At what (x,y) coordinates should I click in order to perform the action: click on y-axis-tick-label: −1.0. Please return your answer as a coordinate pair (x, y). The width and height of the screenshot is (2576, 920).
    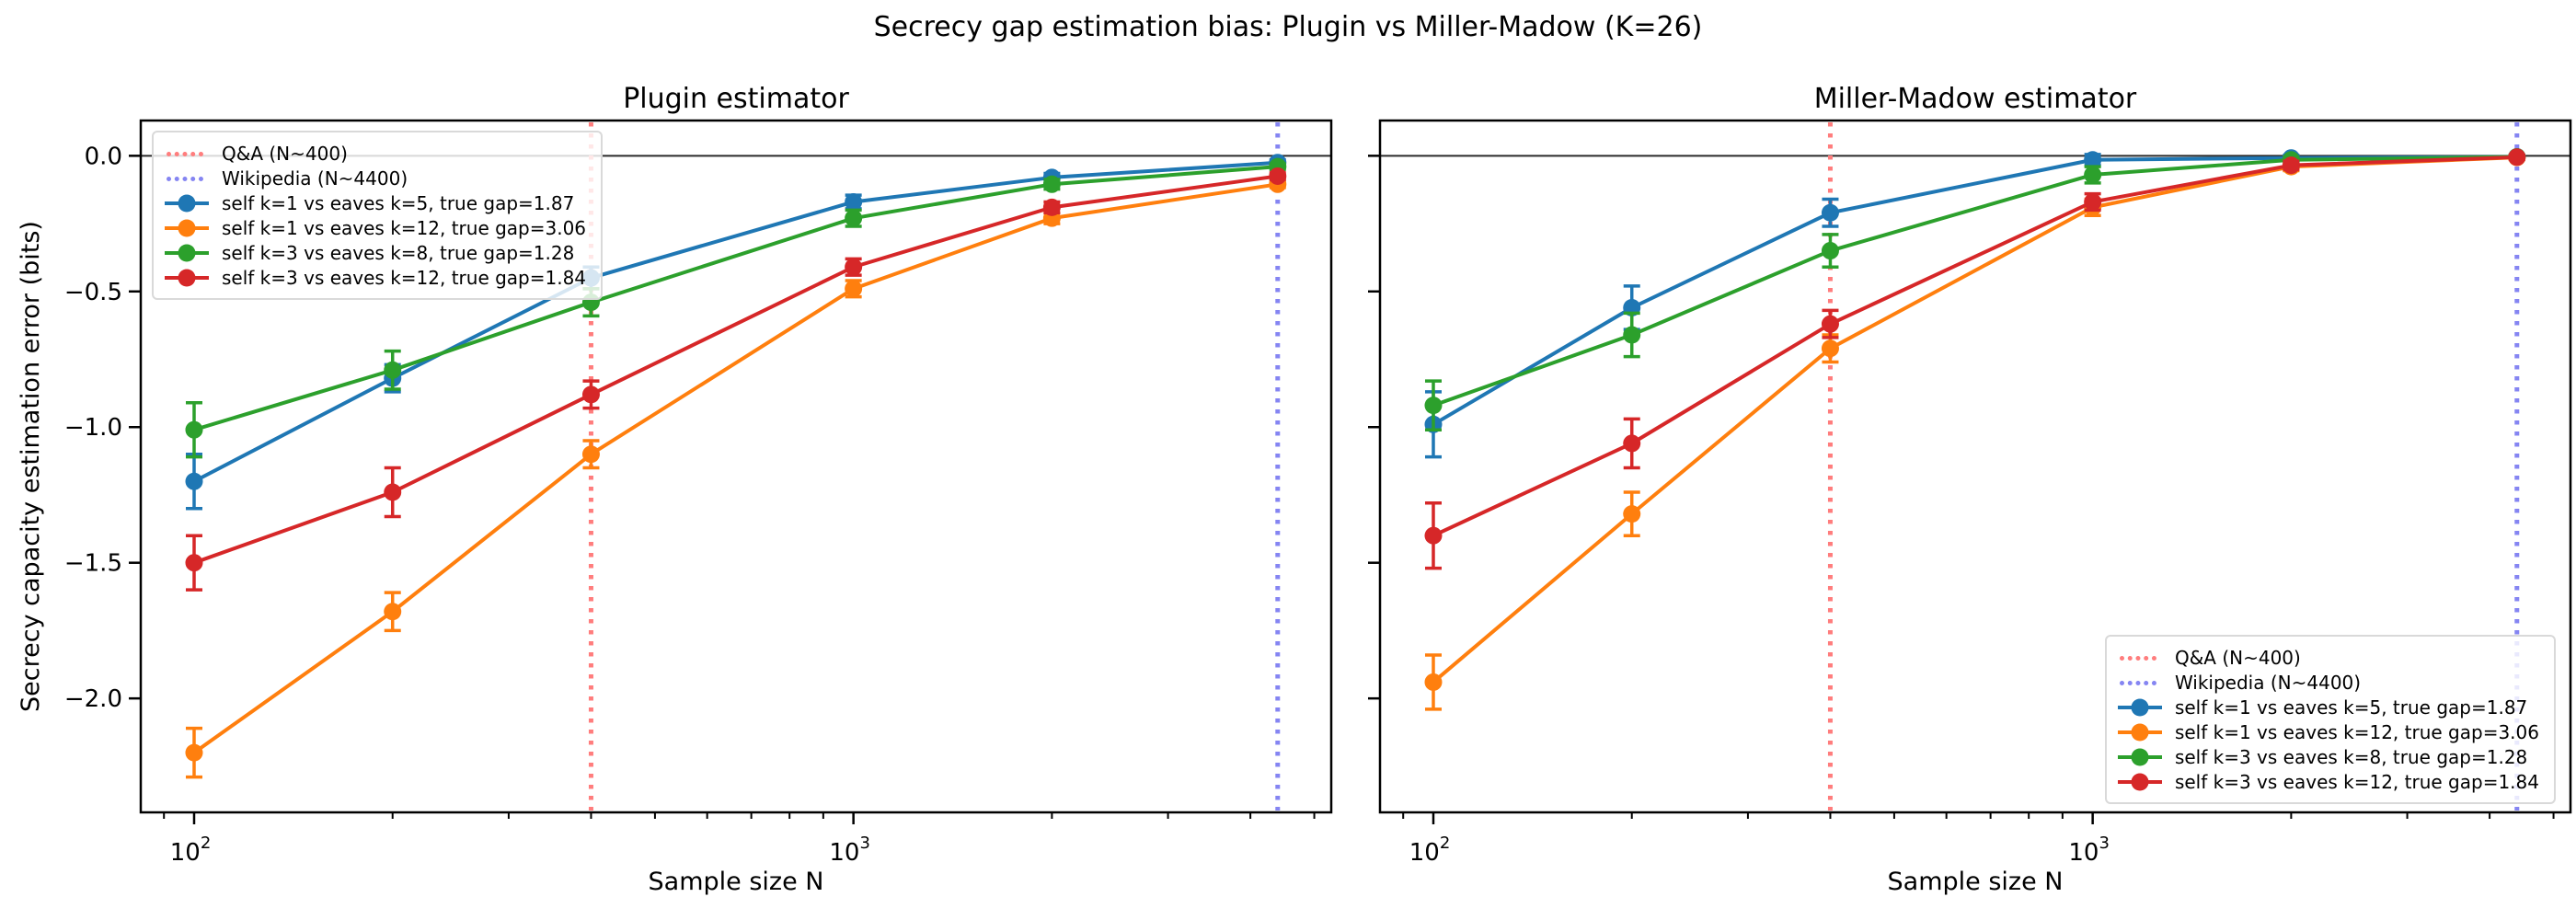
    Looking at the image, I should click on (93, 428).